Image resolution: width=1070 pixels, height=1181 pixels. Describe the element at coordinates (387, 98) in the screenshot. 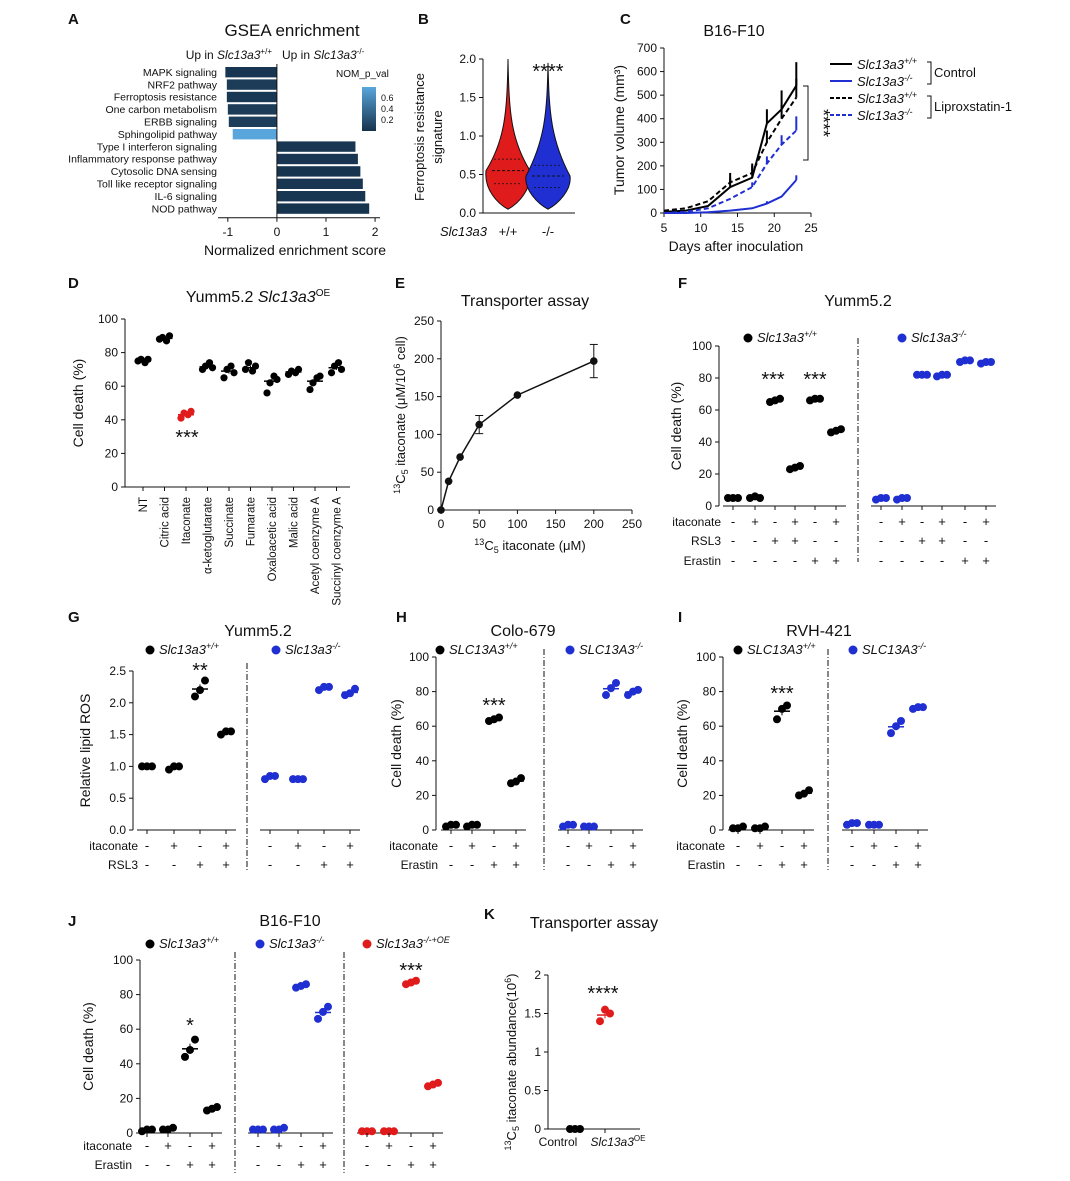

I see `legend-tick-label: 0.6` at that location.